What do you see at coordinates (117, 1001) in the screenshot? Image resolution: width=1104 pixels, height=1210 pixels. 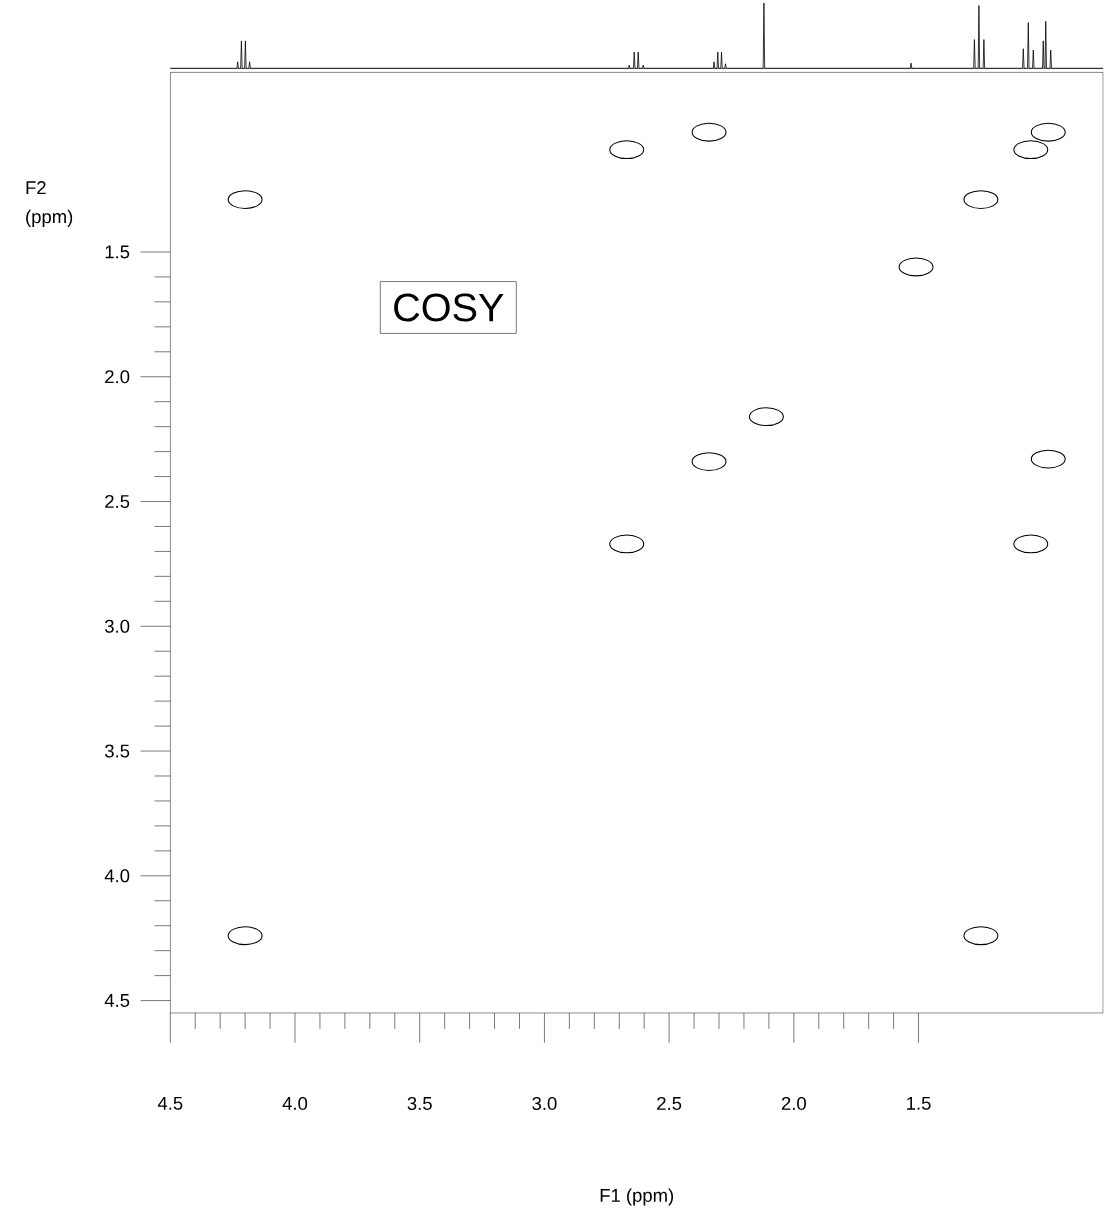 I see `y-tick-label: 4.5` at bounding box center [117, 1001].